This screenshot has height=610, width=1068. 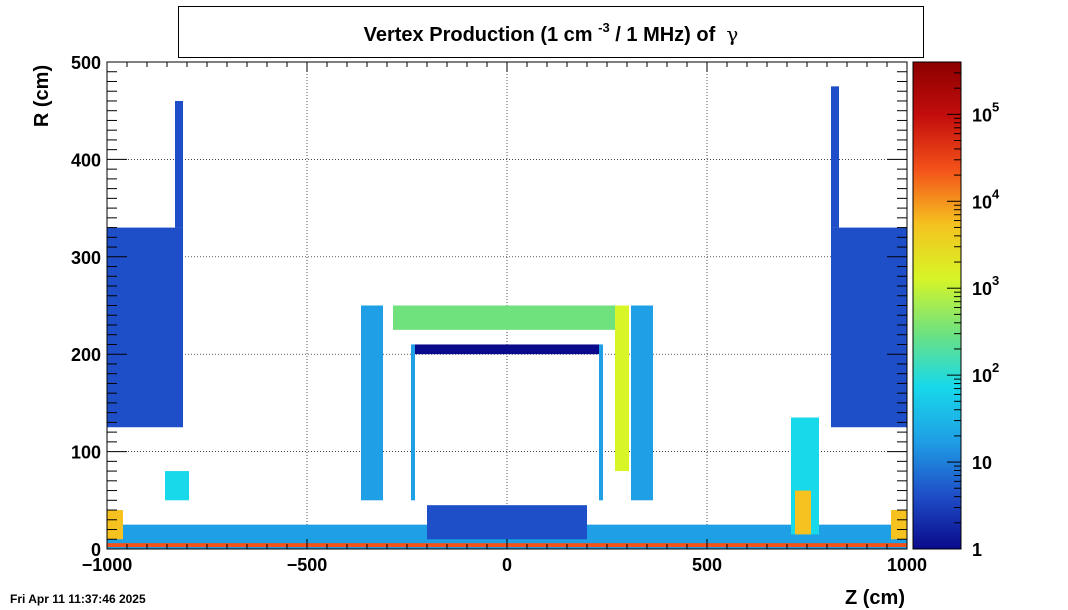 What do you see at coordinates (907, 565) in the screenshot?
I see `x-tick-label: 1000` at bounding box center [907, 565].